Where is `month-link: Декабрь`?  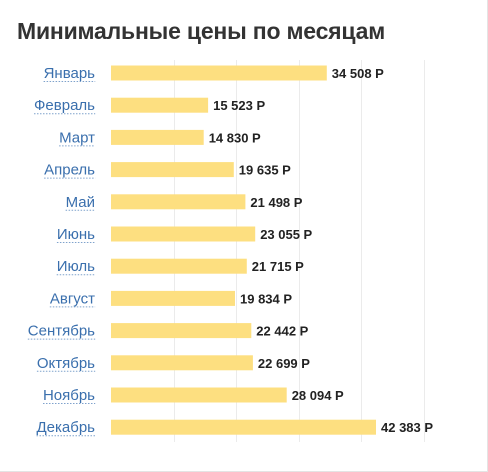 month-link: Декабрь is located at coordinates (66, 427).